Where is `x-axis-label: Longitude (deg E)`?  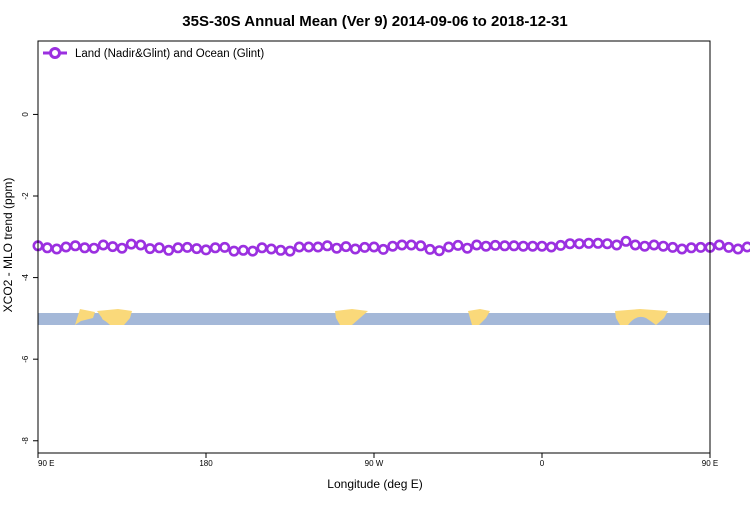
x-axis-label: Longitude (deg E) is located at coordinates (374, 484).